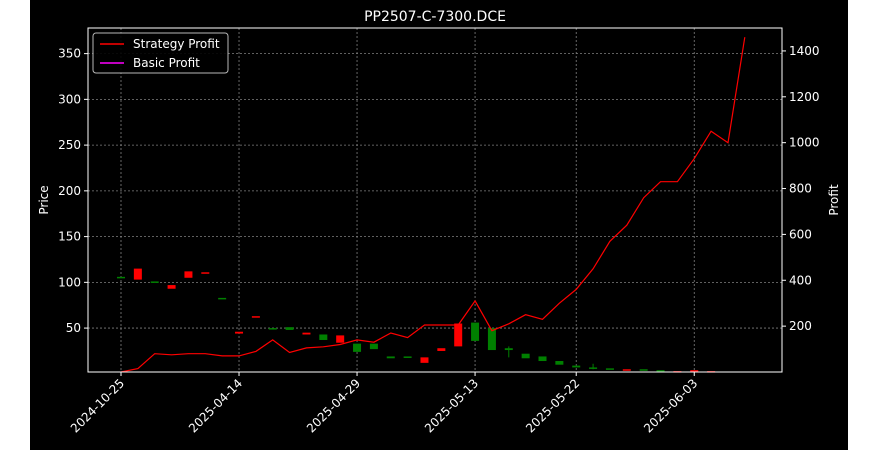  Describe the element at coordinates (69, 54) in the screenshot. I see `left-tick-label: 350` at that location.